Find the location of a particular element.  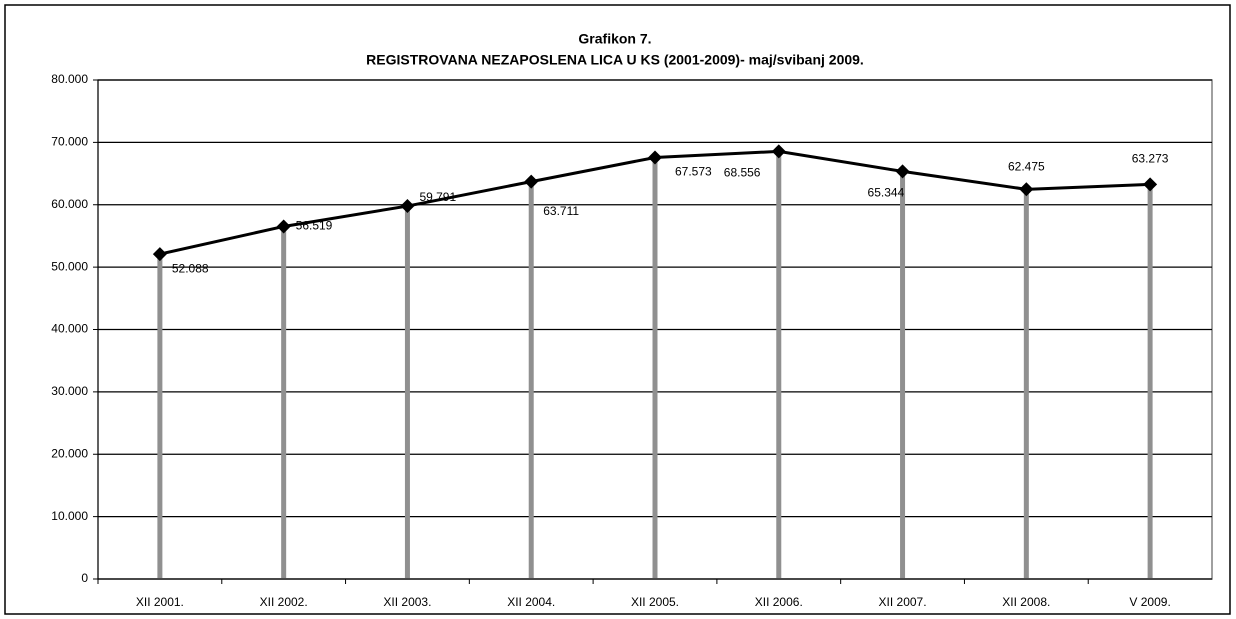

x-tick-label: XII 2008. is located at coordinates (1026, 602).